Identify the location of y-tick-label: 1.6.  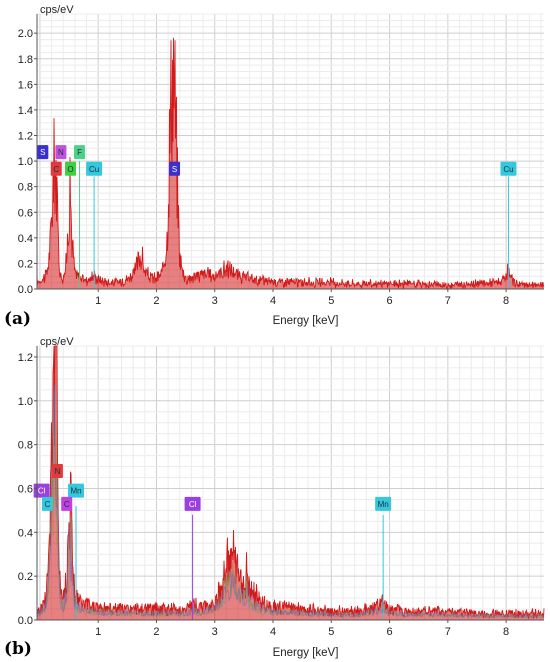
(25, 85).